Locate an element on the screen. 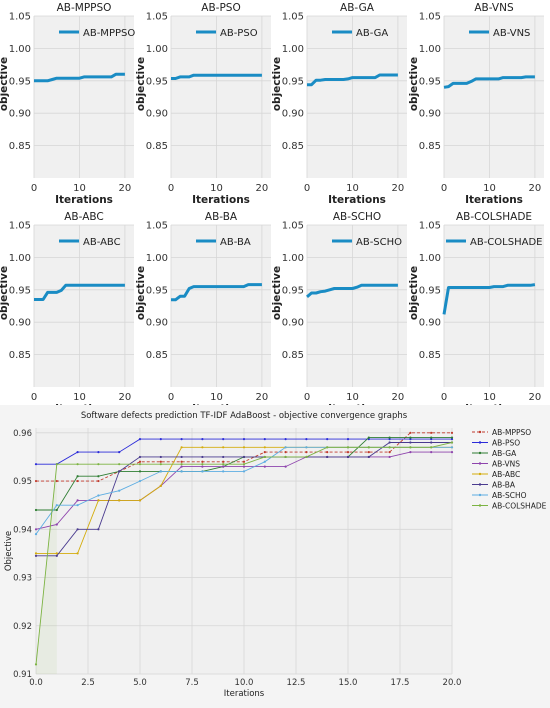  y-tick-label: 1.05 is located at coordinates (157, 226).